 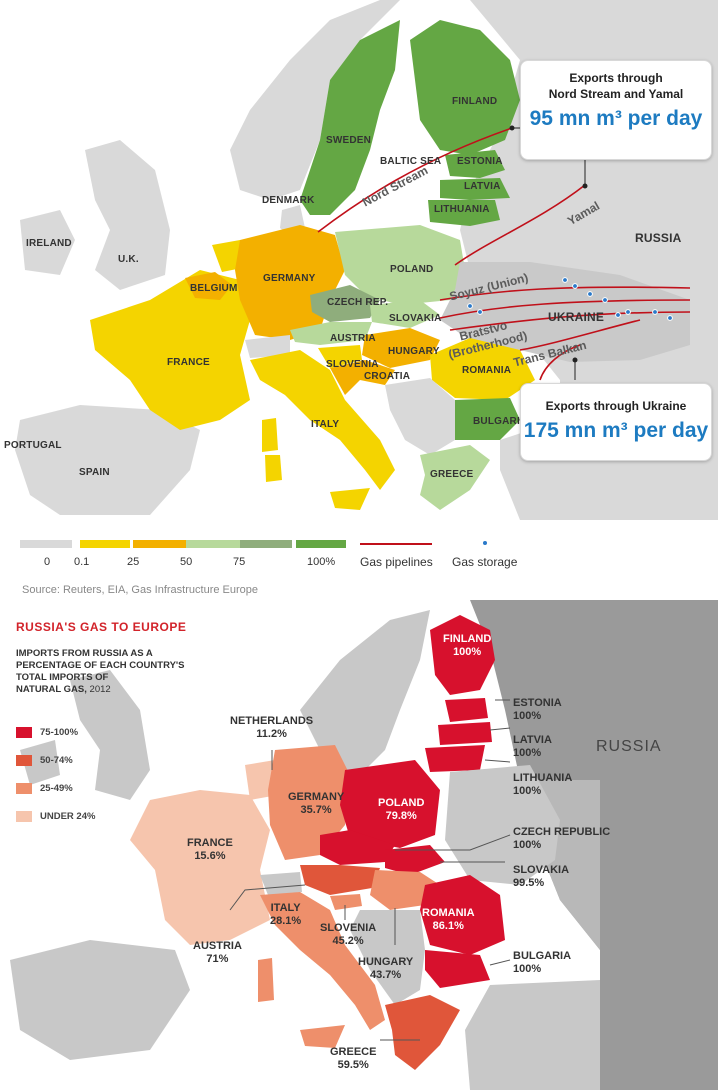 What do you see at coordinates (475, 101) in the screenshot?
I see `label-finland: FINLAND` at bounding box center [475, 101].